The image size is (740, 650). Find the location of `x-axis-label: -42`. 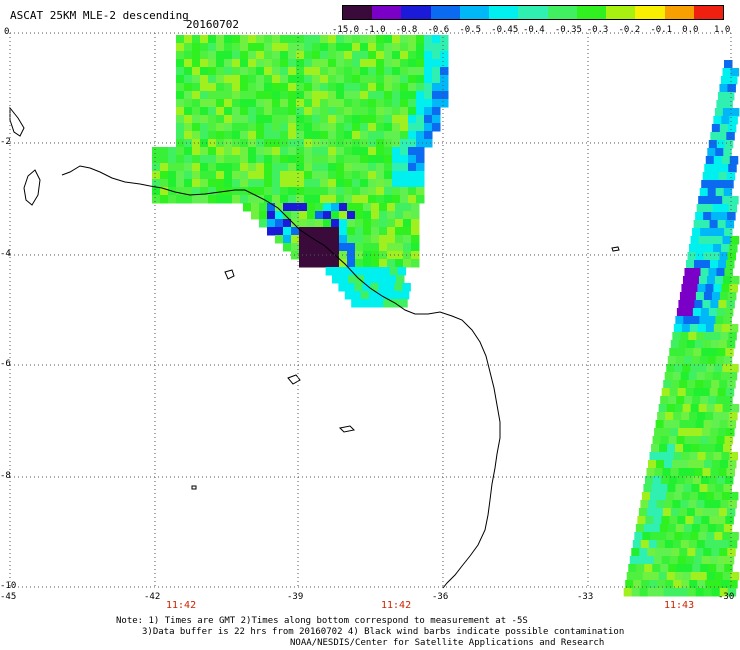

x-axis-label: -42 is located at coordinates (152, 597).